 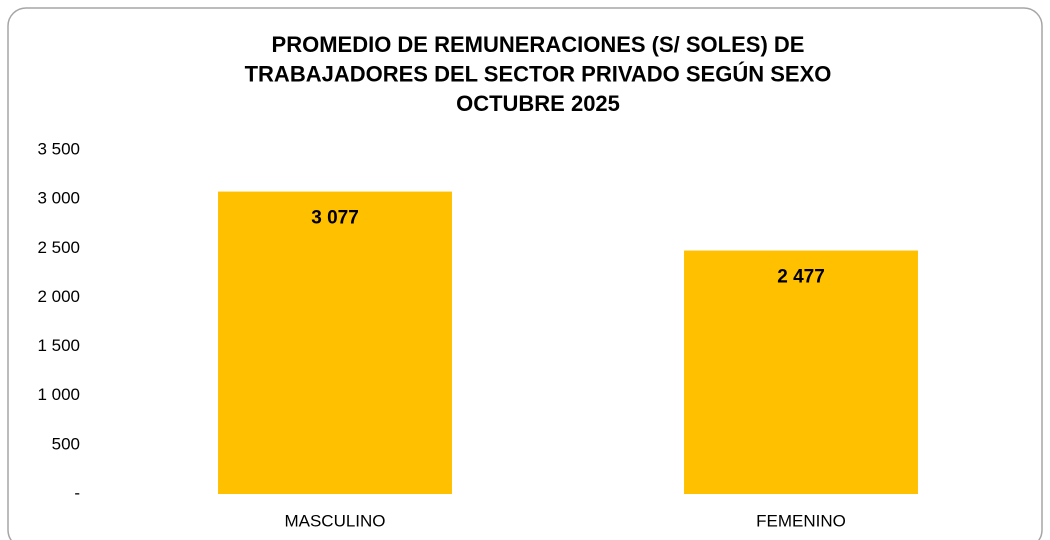 What do you see at coordinates (77, 492) in the screenshot?
I see `y-tick-label: -` at bounding box center [77, 492].